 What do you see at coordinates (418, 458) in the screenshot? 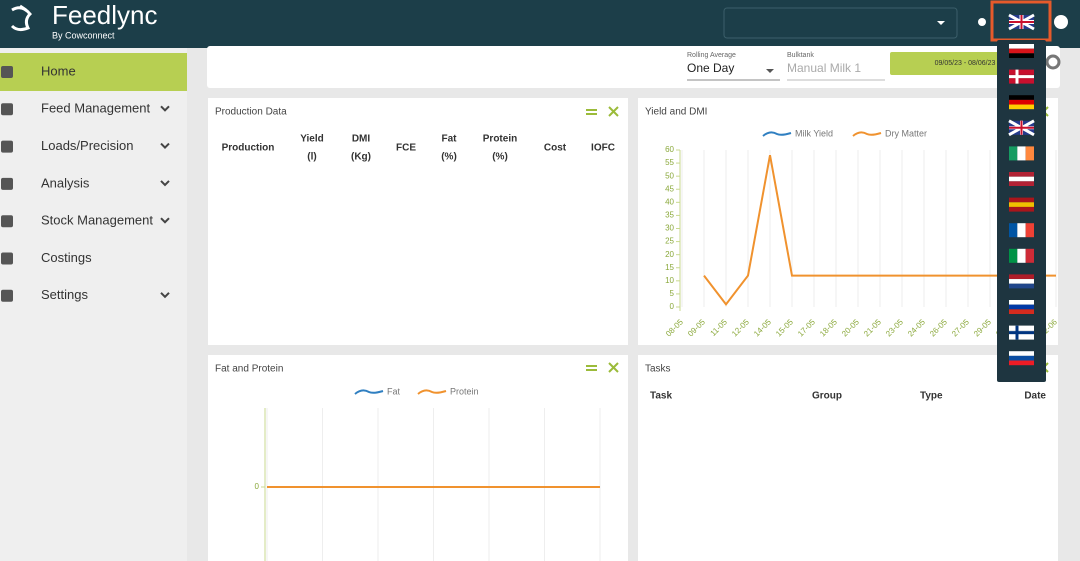
I see `fat-protein-panel` at bounding box center [418, 458].